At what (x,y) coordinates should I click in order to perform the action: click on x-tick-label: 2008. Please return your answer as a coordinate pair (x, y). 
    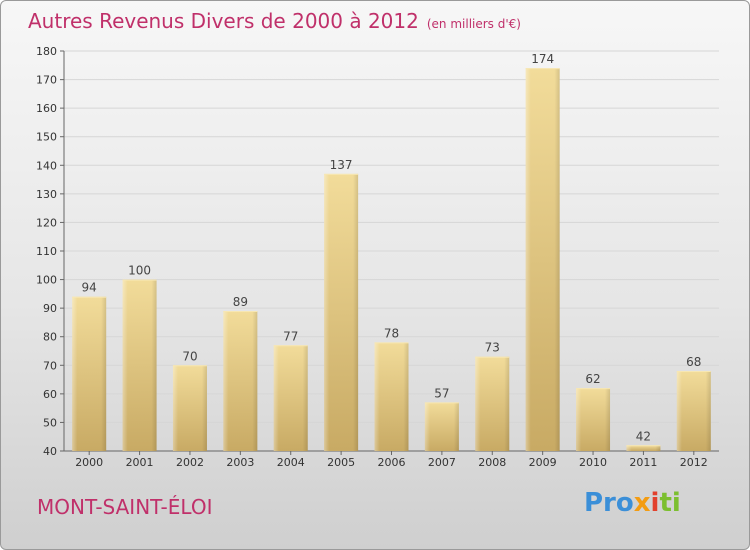
    Looking at the image, I should click on (492, 462).